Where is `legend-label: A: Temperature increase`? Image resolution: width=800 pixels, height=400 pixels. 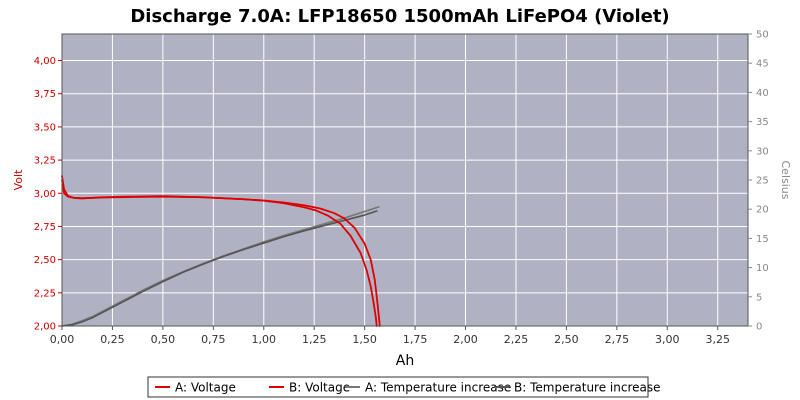 legend-label: A: Temperature increase is located at coordinates (438, 388).